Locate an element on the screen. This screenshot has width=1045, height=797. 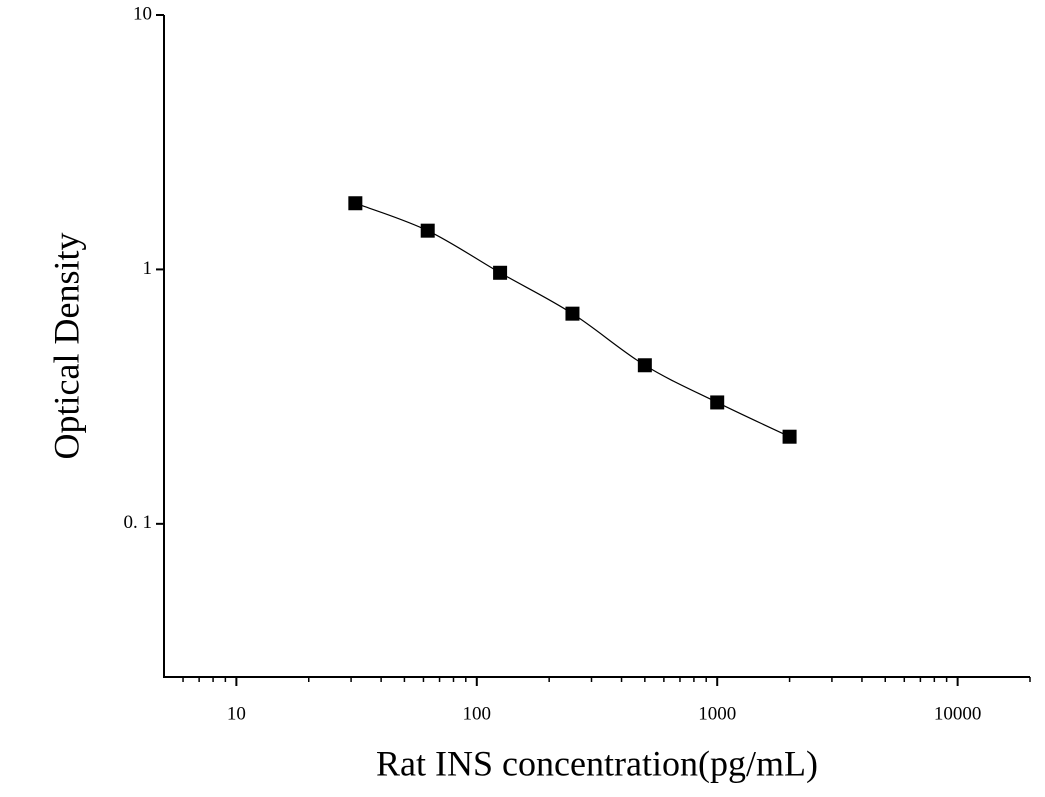
x-tick-label: 10 is located at coordinates (236, 713).